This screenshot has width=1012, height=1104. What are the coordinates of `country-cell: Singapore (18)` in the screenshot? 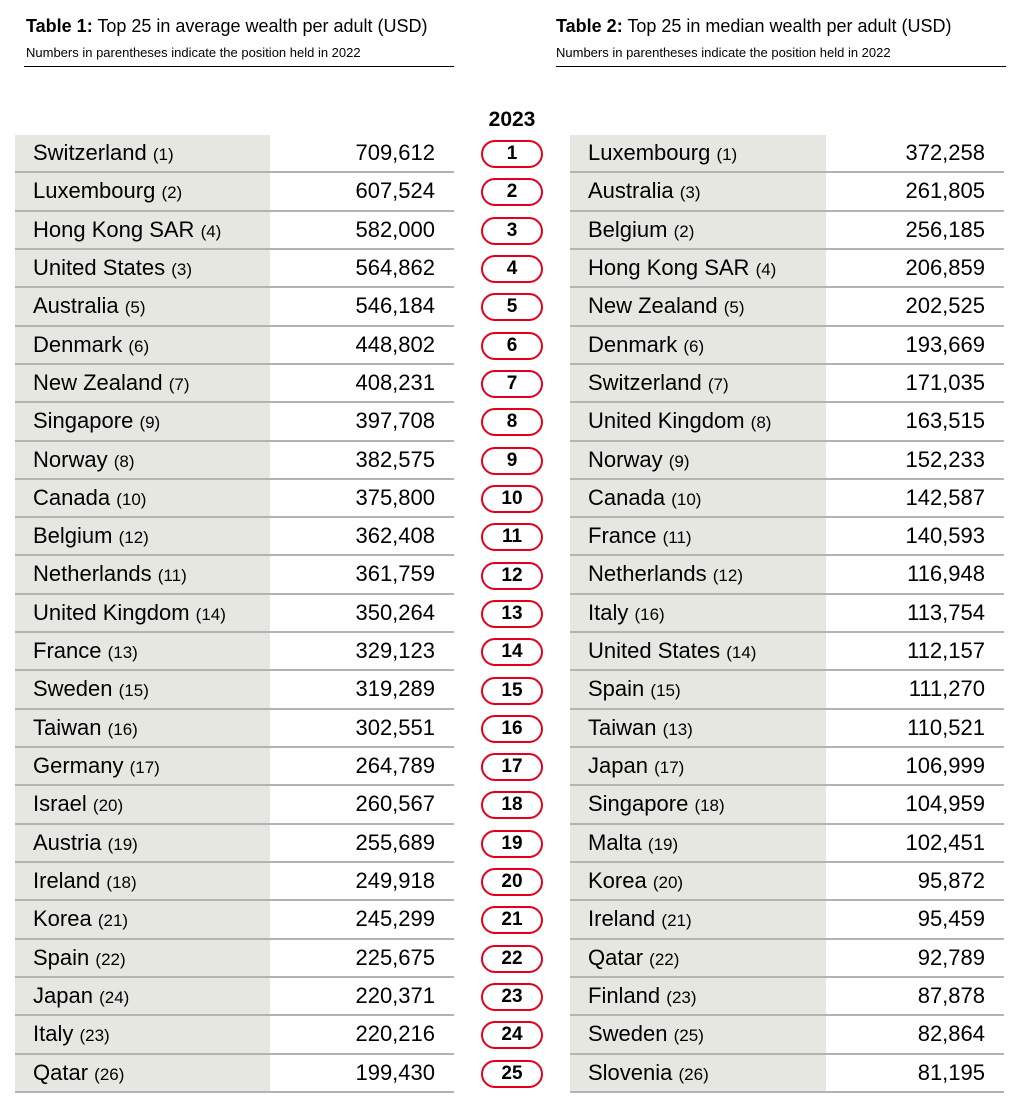 It's located at (698, 804).